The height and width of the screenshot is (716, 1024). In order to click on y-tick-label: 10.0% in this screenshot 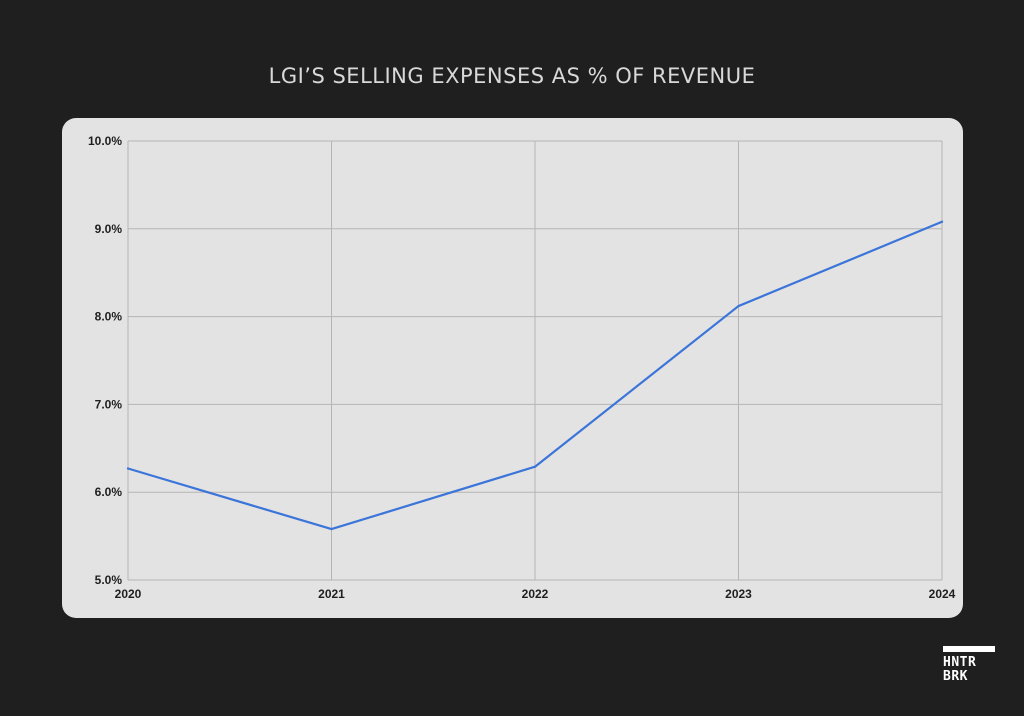, I will do `click(105, 141)`.